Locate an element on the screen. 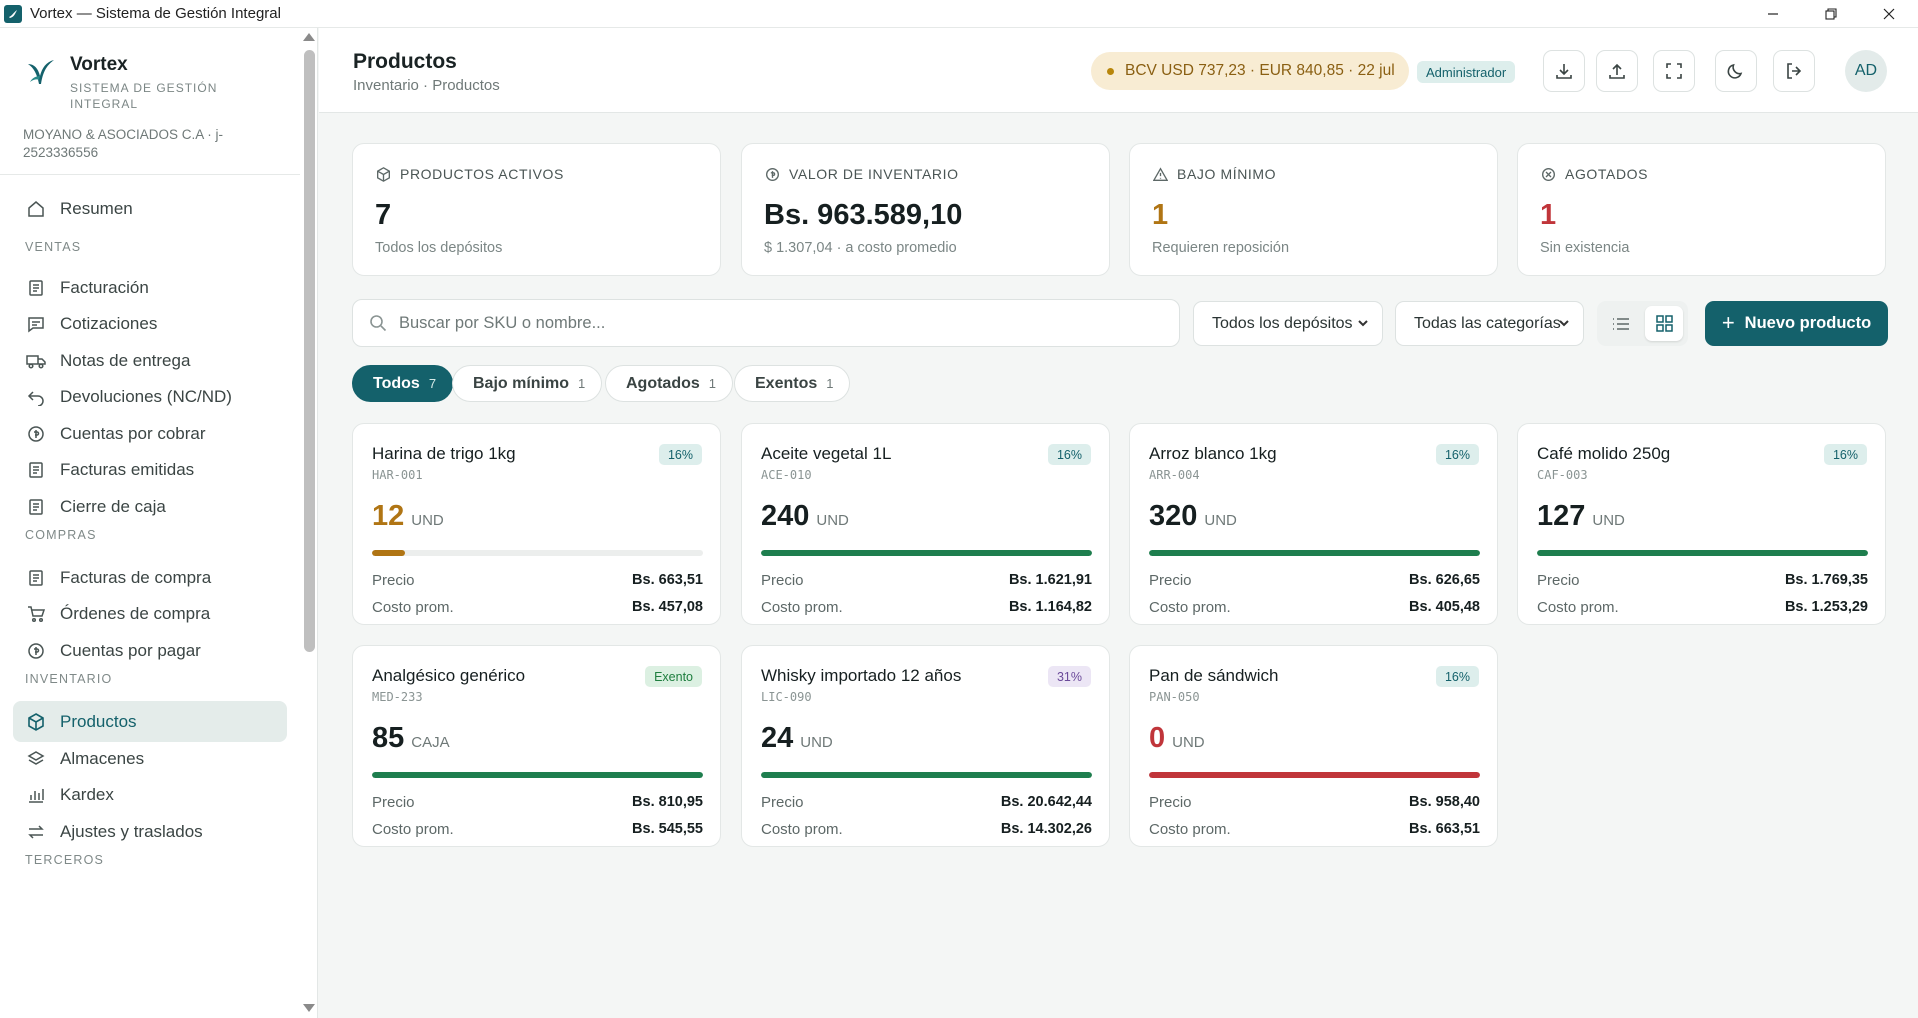 The width and height of the screenshot is (1918, 1018). close-window-button is located at coordinates (1889, 14).